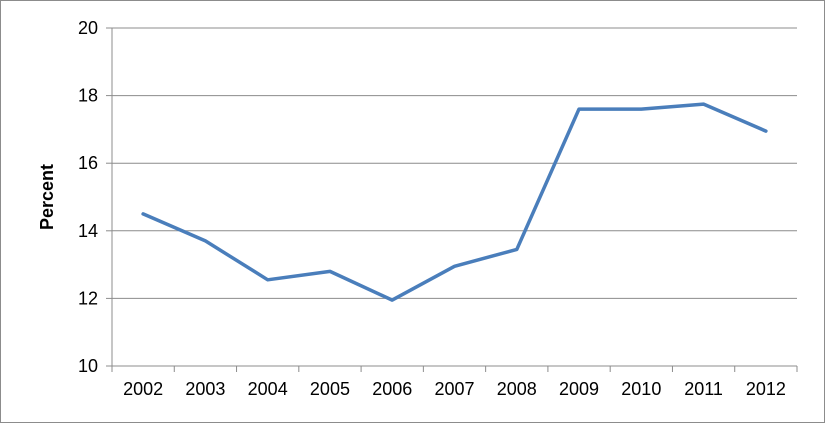  I want to click on y-tick-label: 14, so click(88, 231).